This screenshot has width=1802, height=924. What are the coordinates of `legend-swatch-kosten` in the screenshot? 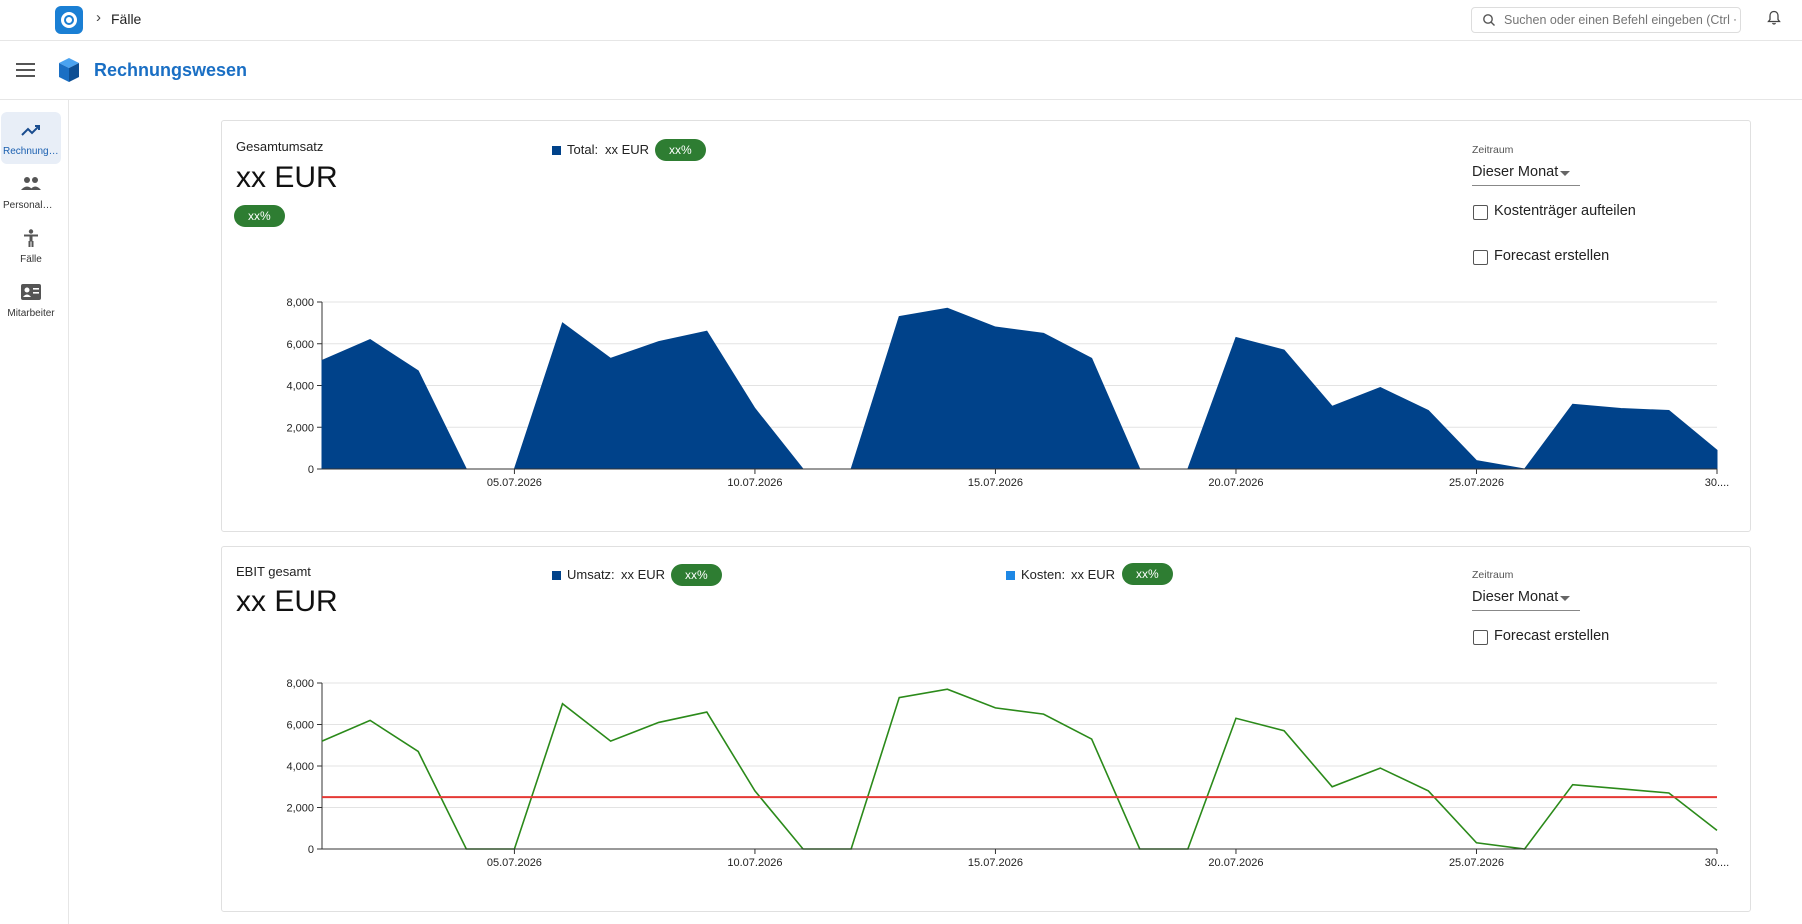 It's located at (1010, 575).